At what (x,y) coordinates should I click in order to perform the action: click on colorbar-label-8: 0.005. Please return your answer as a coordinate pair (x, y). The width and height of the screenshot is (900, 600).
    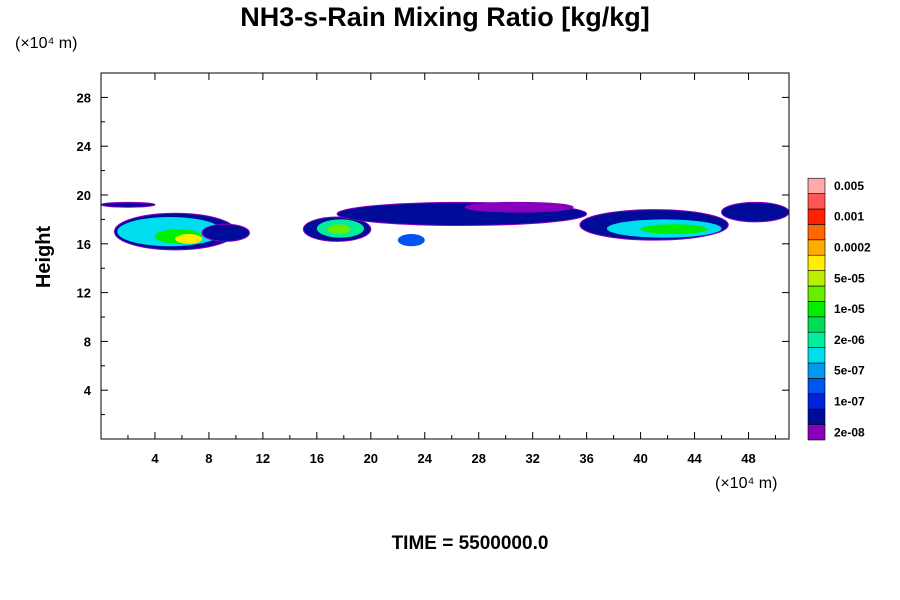
    Looking at the image, I should click on (849, 186).